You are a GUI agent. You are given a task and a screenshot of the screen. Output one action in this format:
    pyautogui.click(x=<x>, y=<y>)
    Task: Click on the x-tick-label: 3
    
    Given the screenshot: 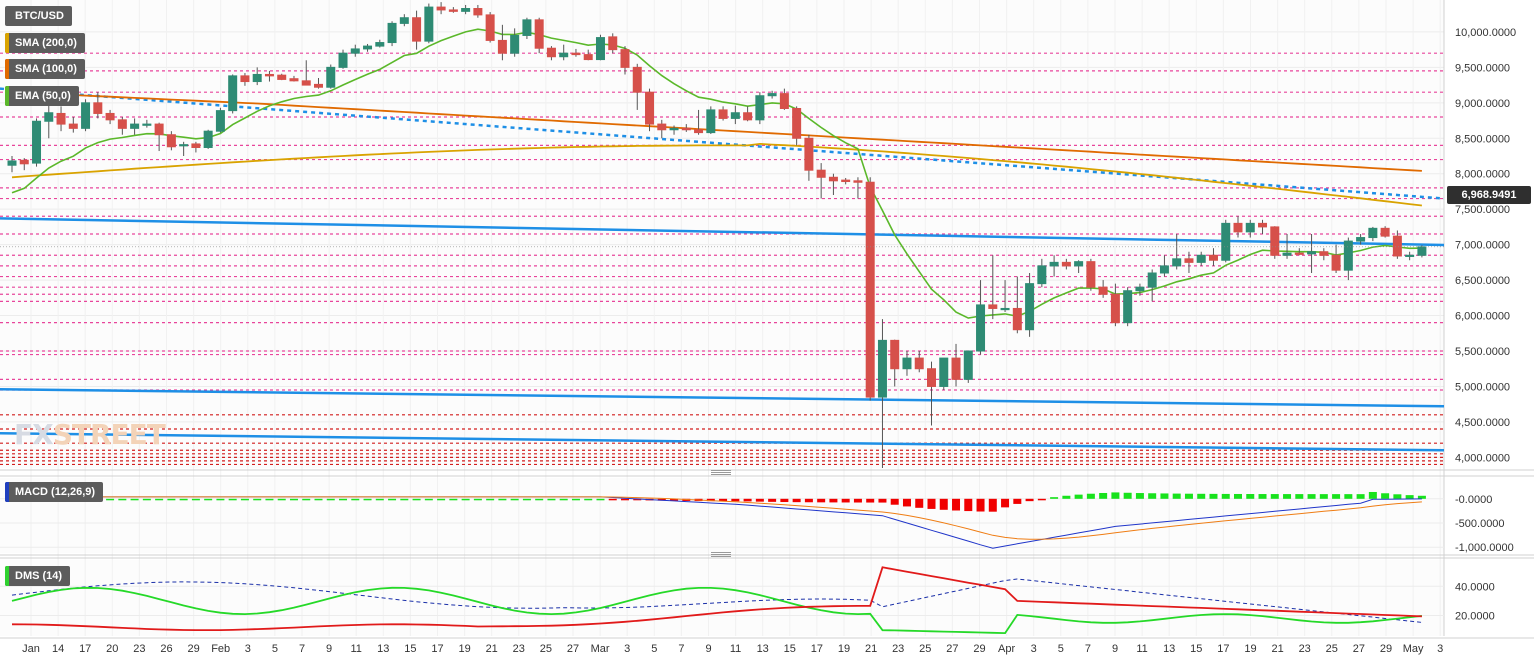 What is the action you would take?
    pyautogui.click(x=1440, y=649)
    